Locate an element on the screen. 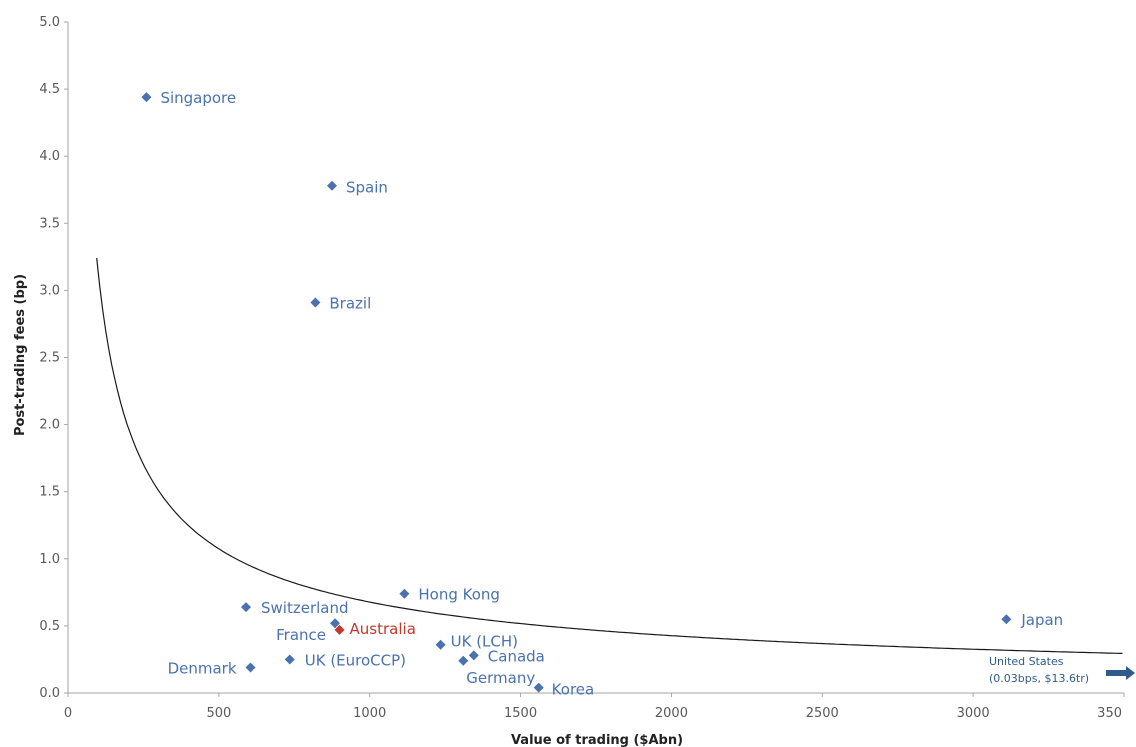 This screenshot has height=747, width=1136. x-tick-label: 3000 is located at coordinates (973, 713).